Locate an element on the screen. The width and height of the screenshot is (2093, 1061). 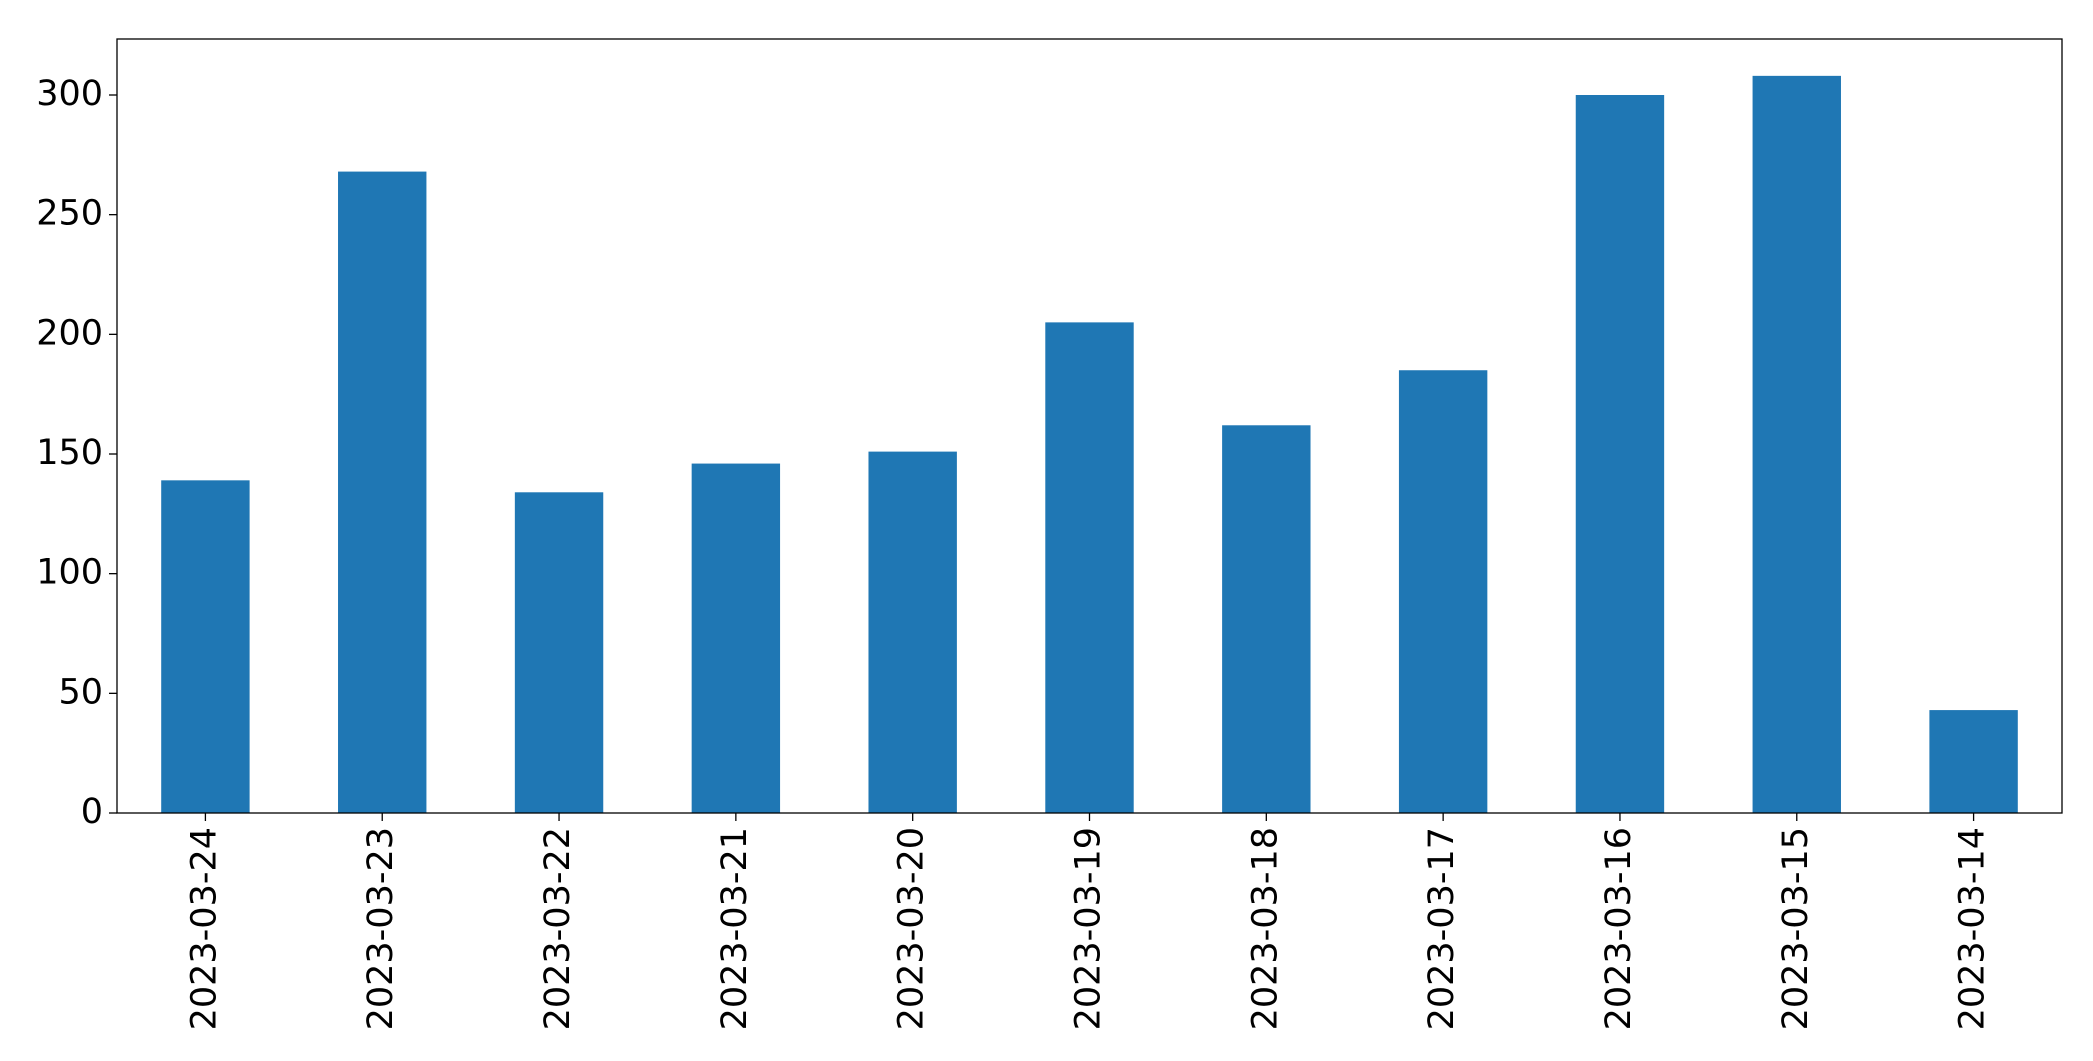
x-tick-label: 2023-03-21 is located at coordinates (735, 928).